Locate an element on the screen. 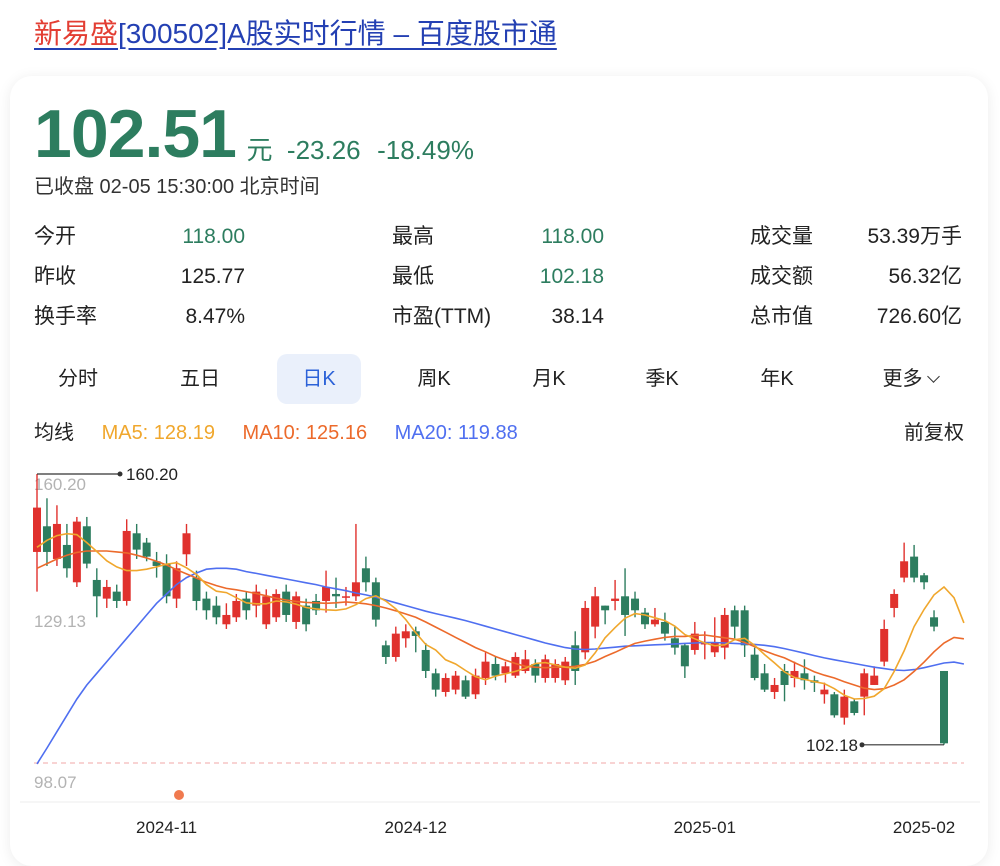 The width and height of the screenshot is (1000, 866). ma5-value: MA5: 128.19 is located at coordinates (158, 433).